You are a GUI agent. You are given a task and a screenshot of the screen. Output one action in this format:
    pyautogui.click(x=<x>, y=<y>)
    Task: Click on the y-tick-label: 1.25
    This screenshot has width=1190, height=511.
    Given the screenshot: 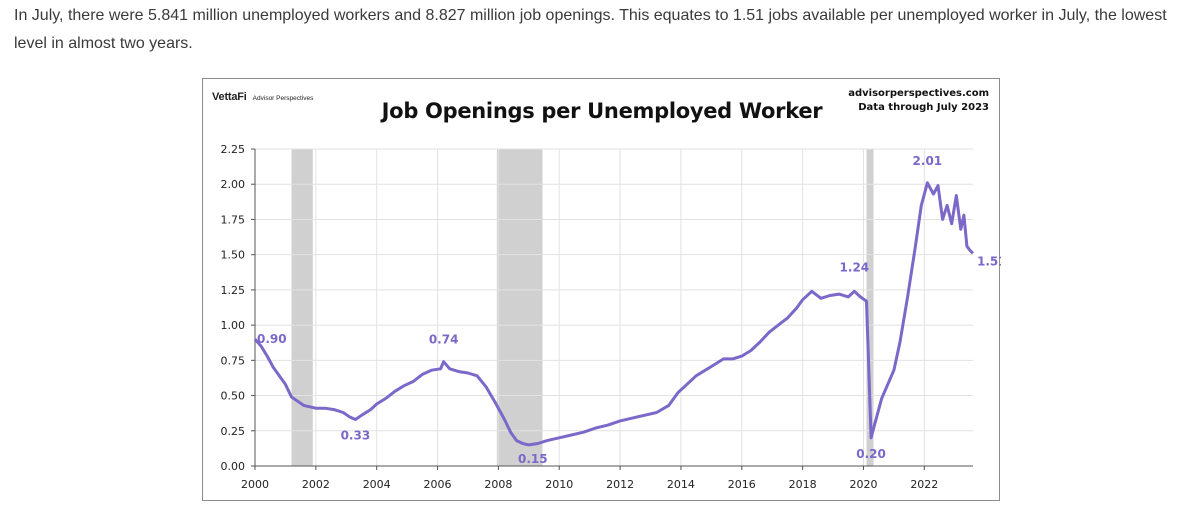 What is the action you would take?
    pyautogui.click(x=233, y=290)
    